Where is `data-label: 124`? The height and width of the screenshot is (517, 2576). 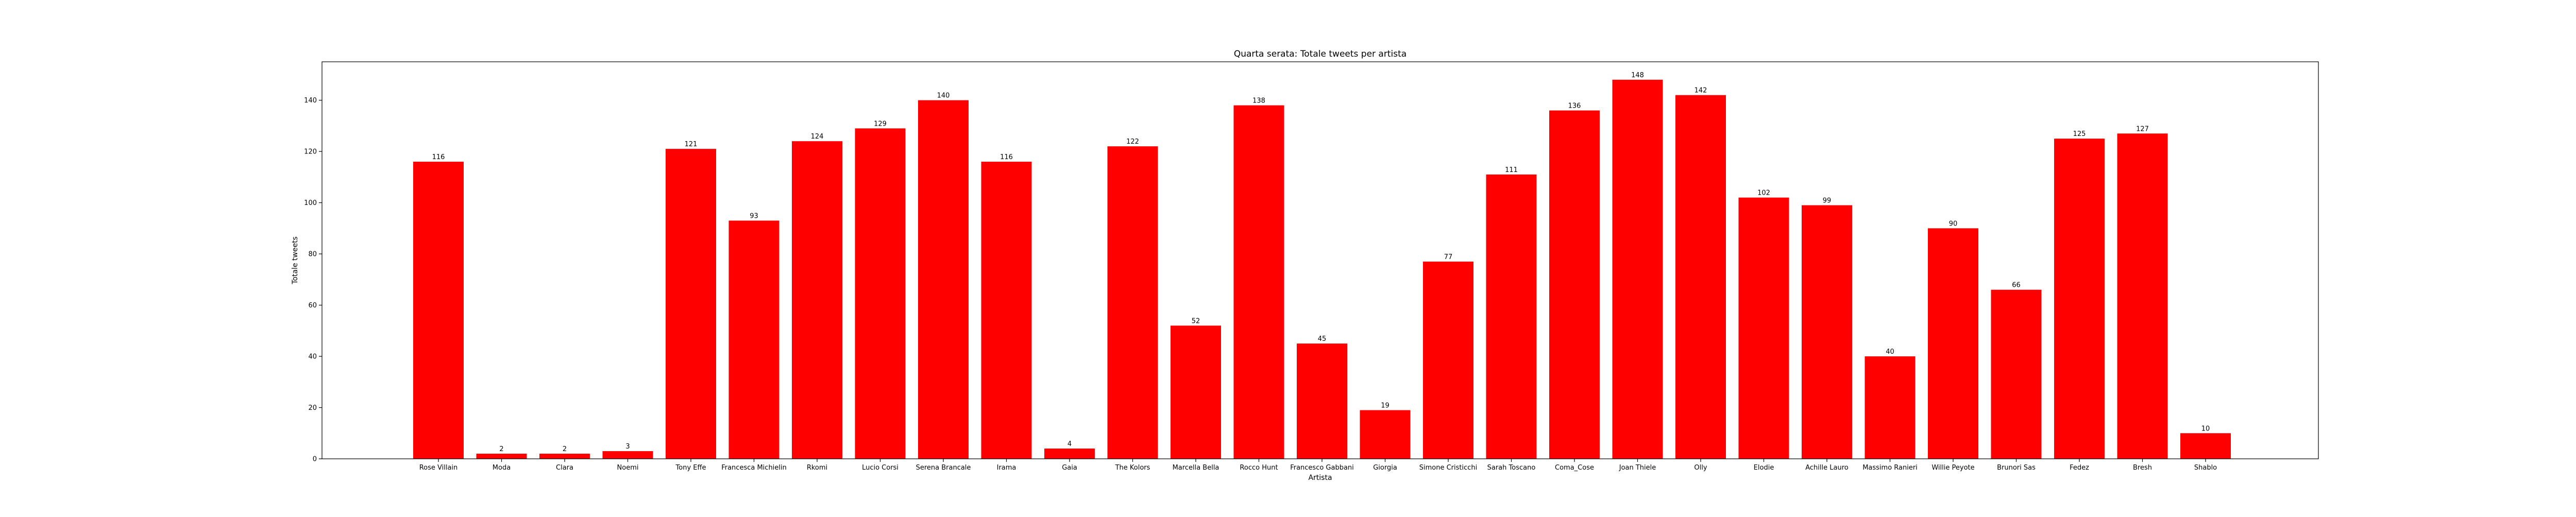 data-label: 124 is located at coordinates (818, 137).